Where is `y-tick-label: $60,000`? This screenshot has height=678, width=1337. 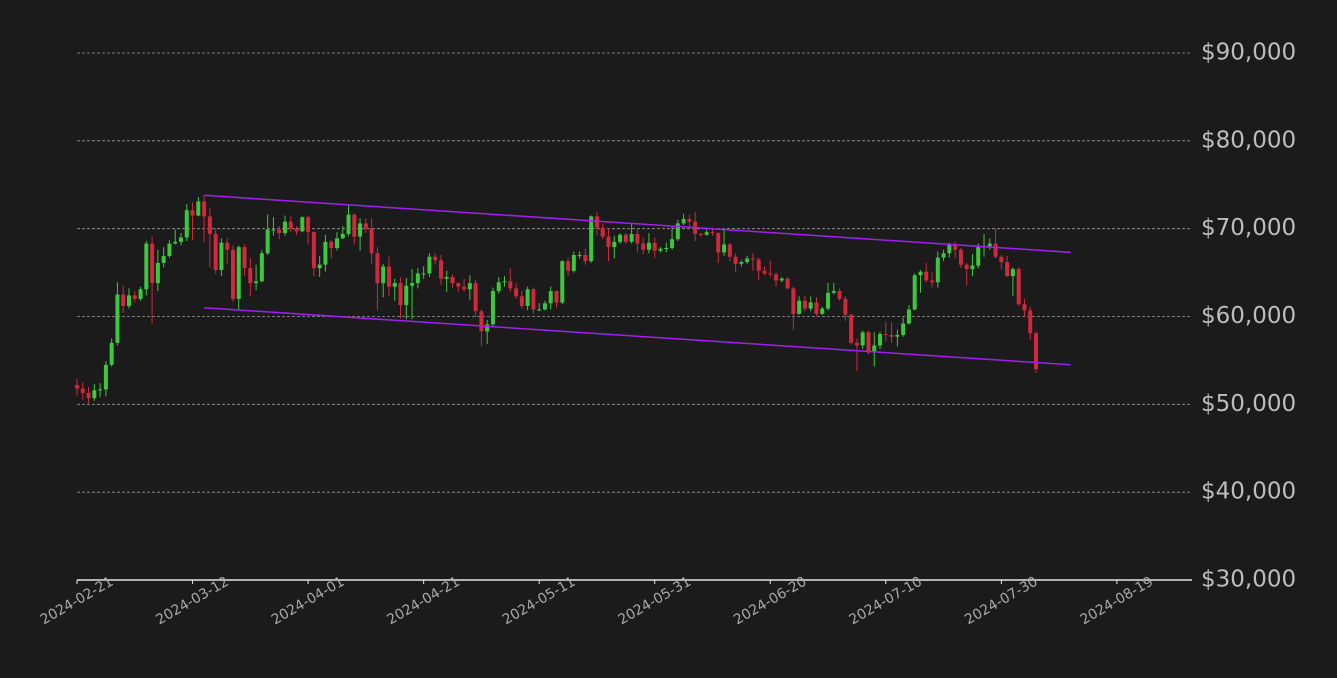
y-tick-label: $60,000 is located at coordinates (1248, 316).